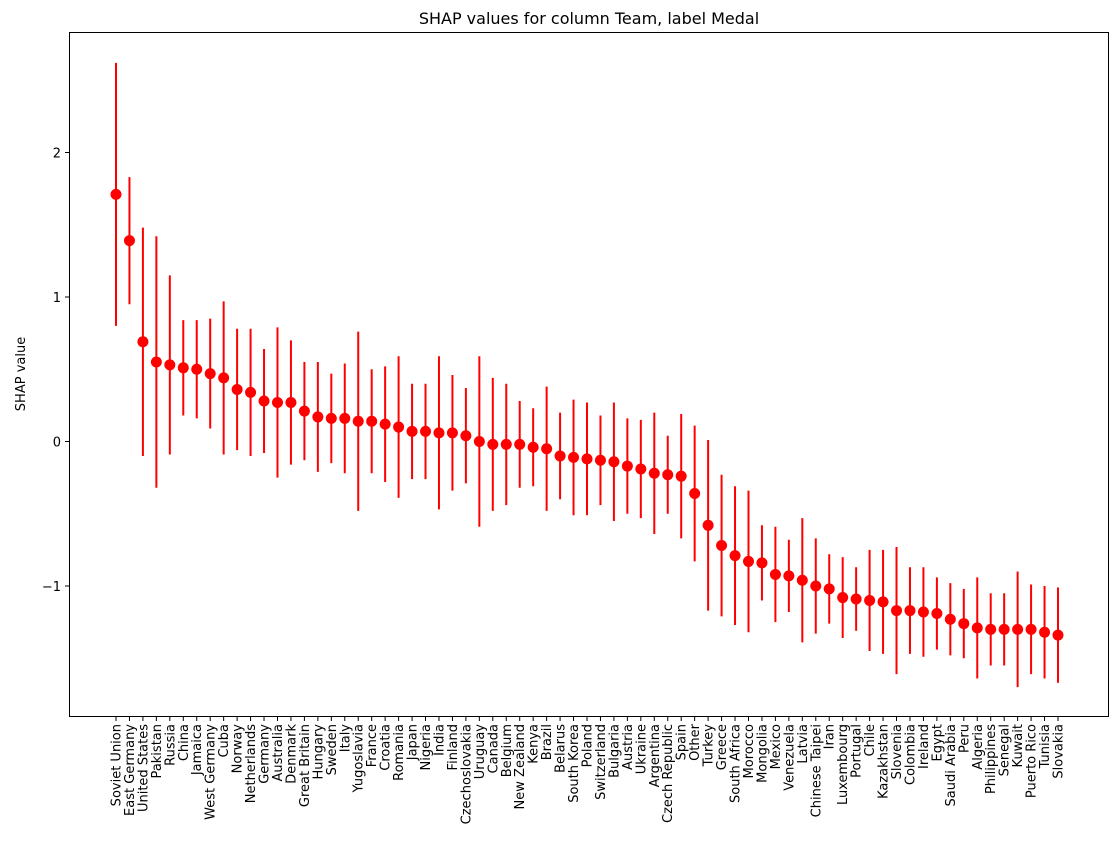  Describe the element at coordinates (399, 752) in the screenshot. I see `x-tick-label: Romania` at that location.